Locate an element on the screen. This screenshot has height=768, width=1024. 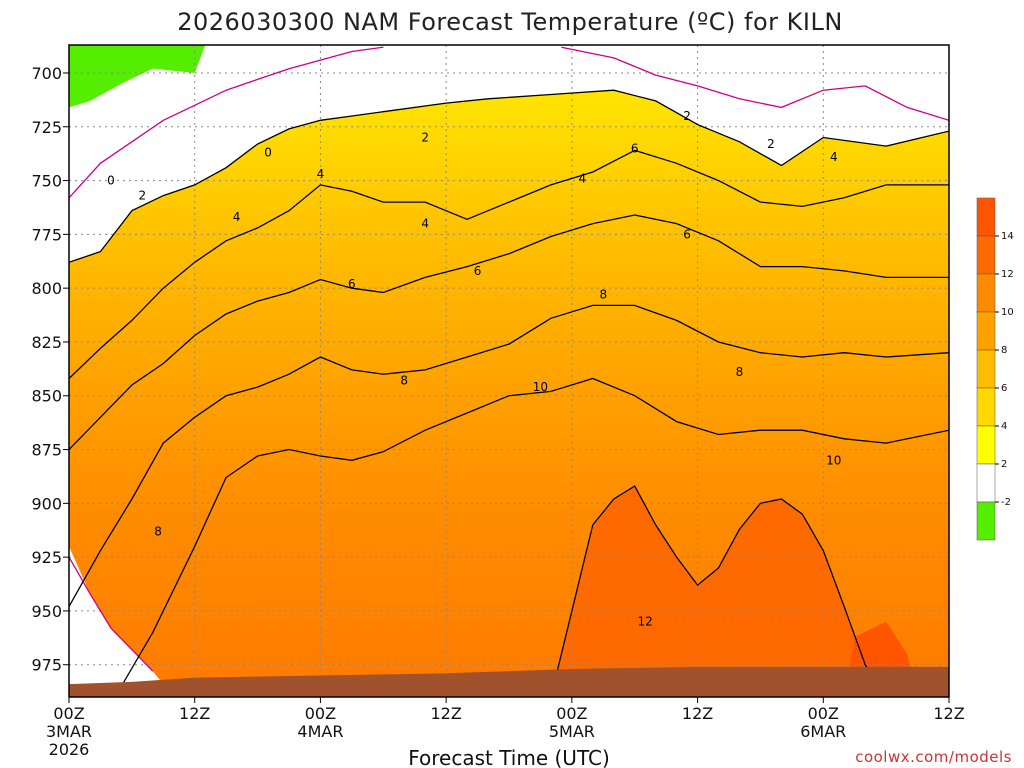
y-tick-label: 725 is located at coordinates (46, 127).